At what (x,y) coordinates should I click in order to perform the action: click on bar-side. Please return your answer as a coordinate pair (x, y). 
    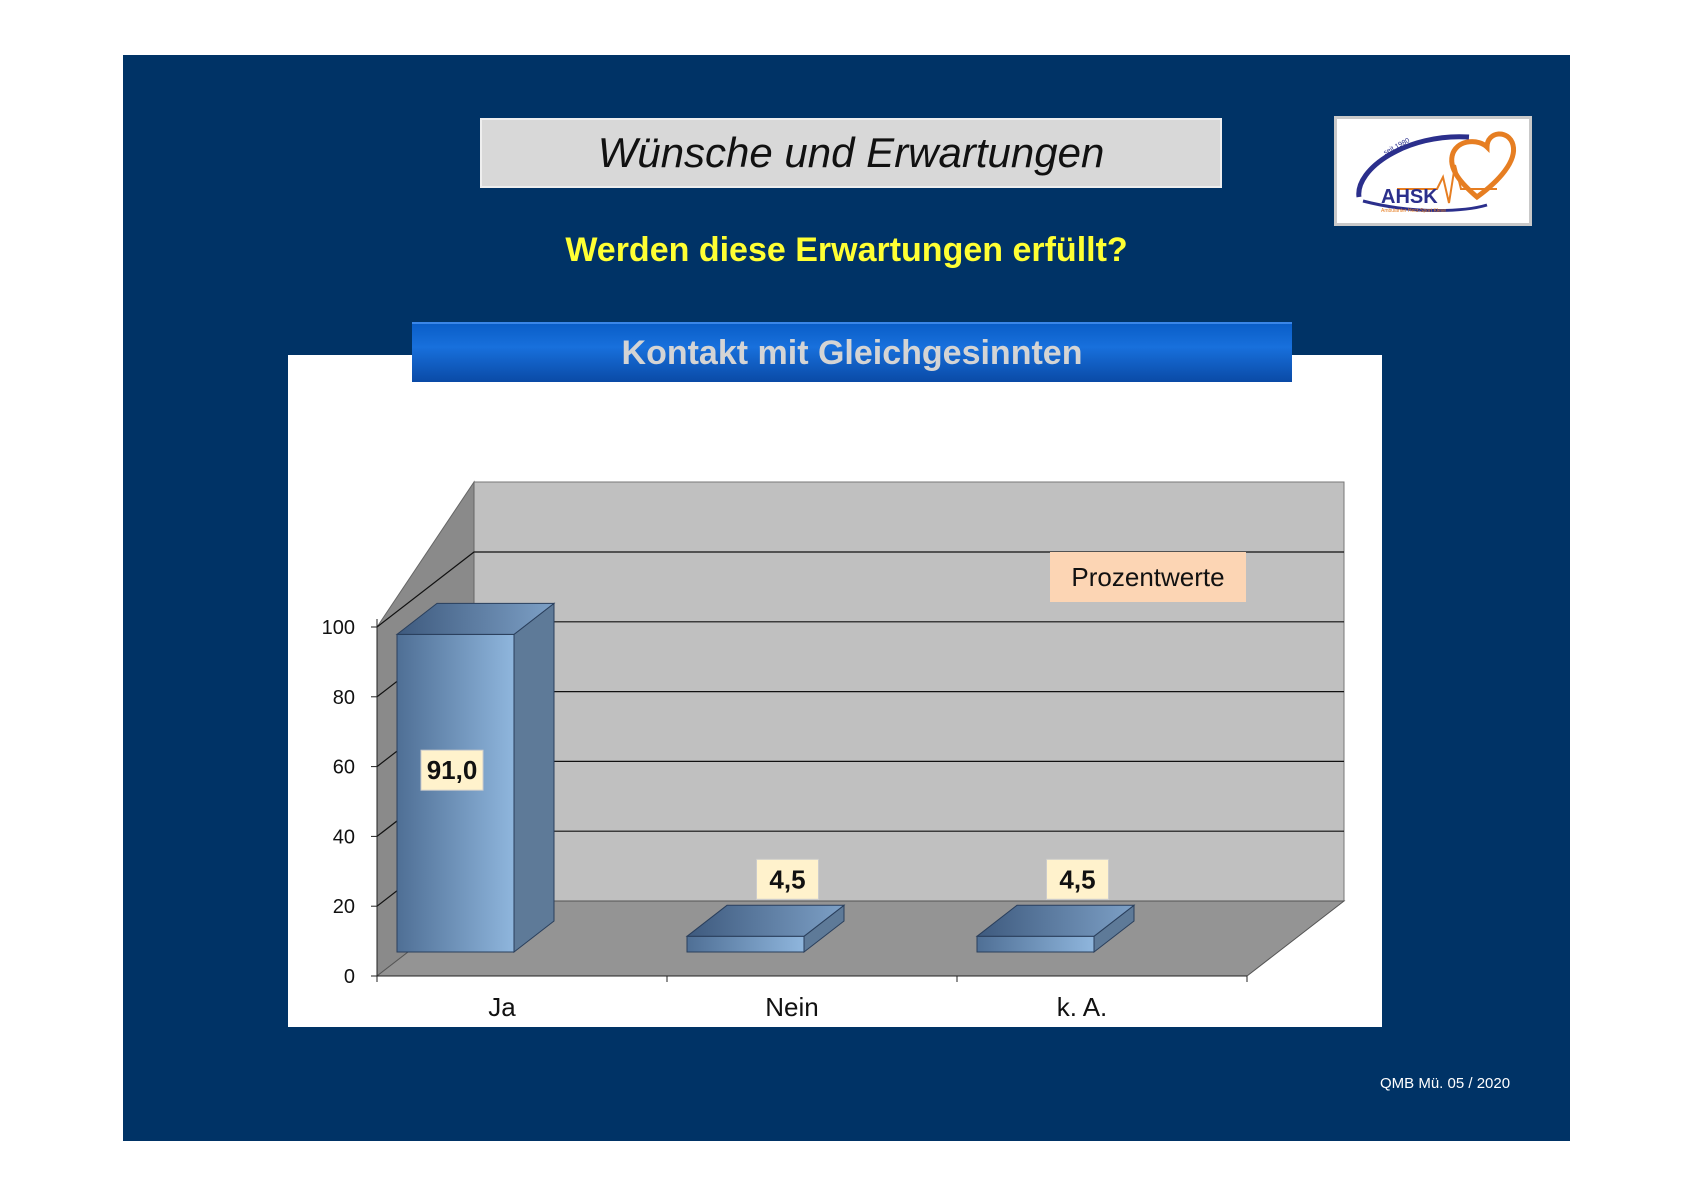
    Looking at the image, I should click on (534, 778).